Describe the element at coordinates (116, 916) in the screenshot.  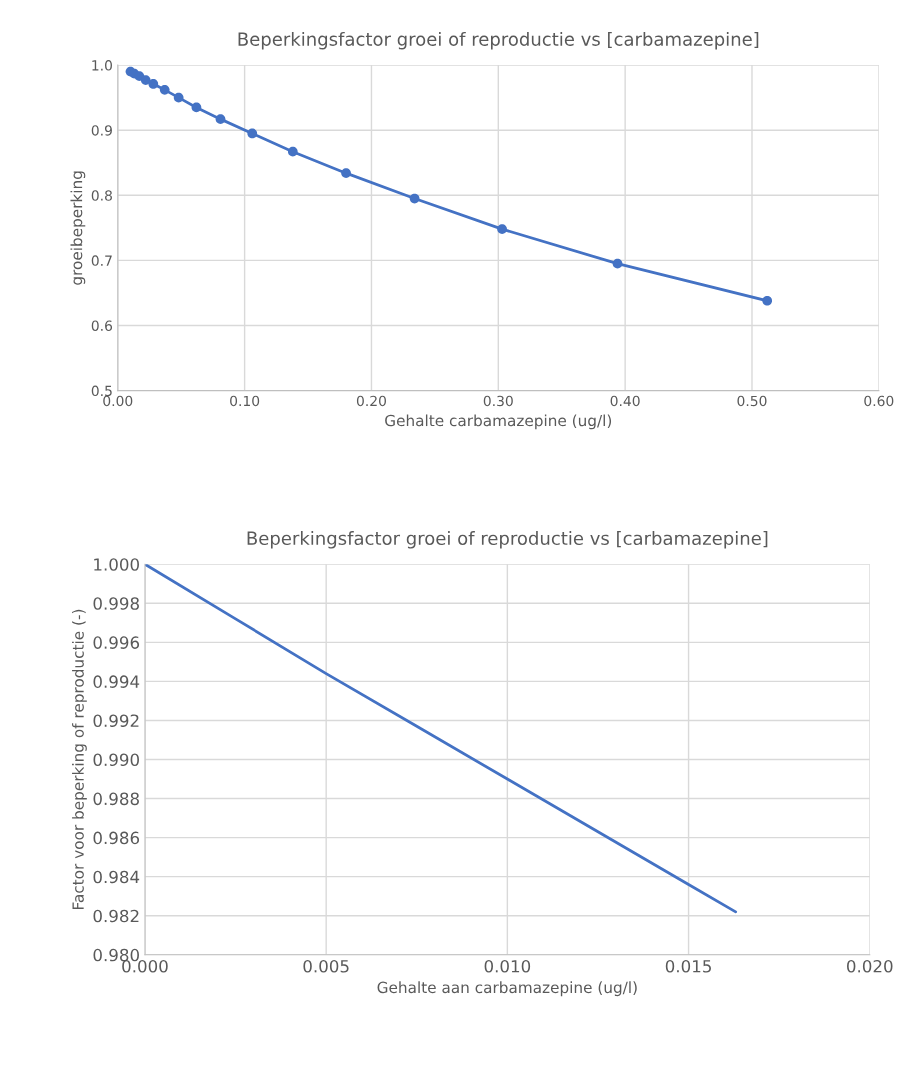
I see `y-tick-label: 0.982` at that location.